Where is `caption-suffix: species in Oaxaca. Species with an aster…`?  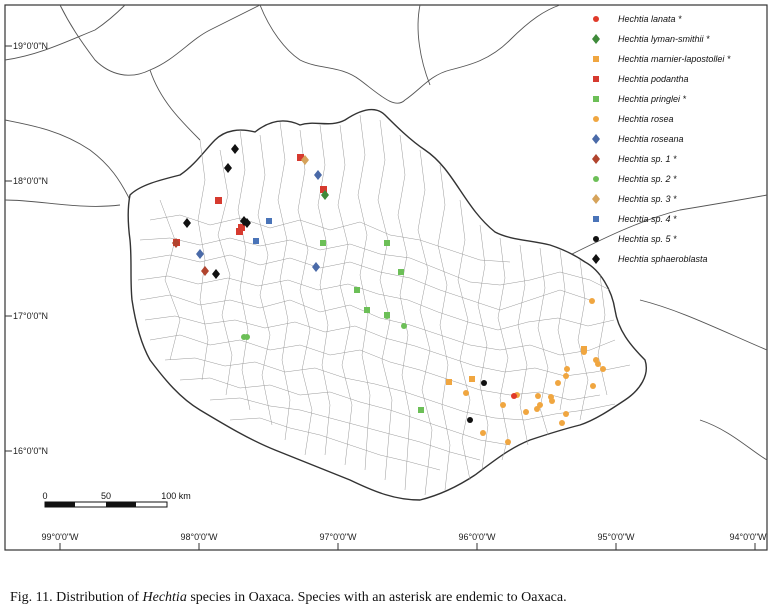
caption-suffix: species in Oaxaca. Species with an aster… is located at coordinates (376, 597).